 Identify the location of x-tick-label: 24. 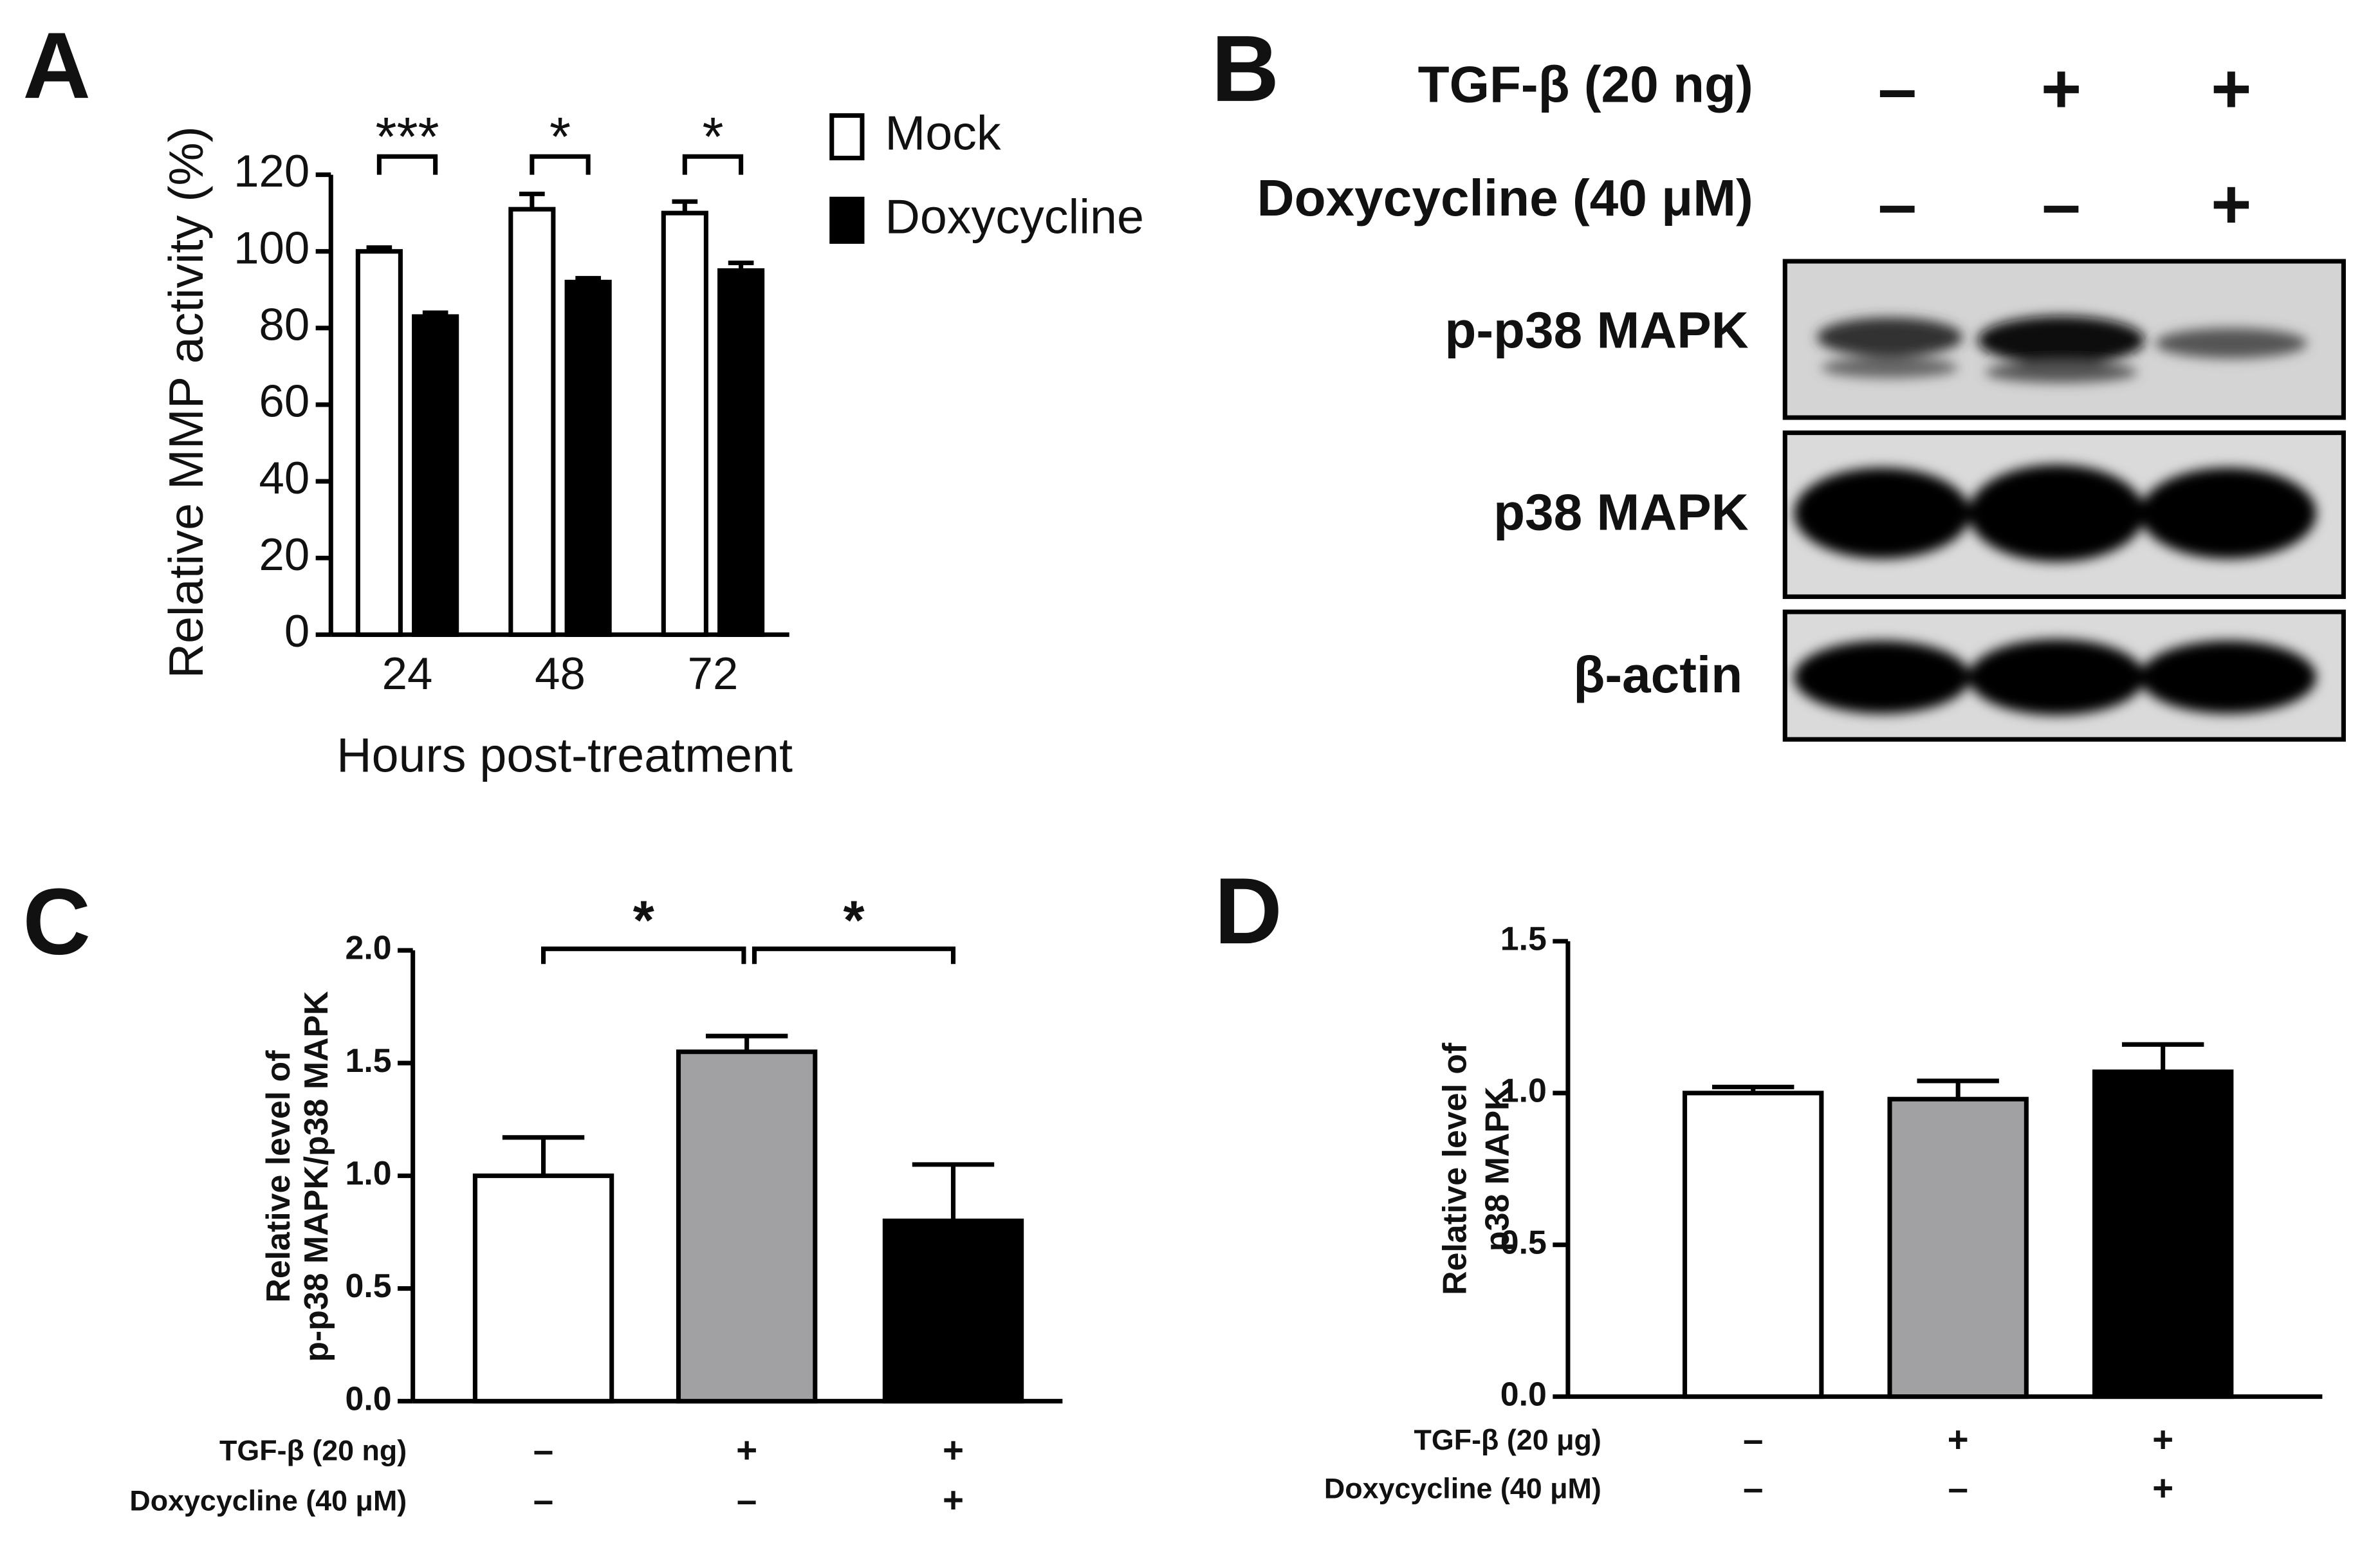
(407, 673).